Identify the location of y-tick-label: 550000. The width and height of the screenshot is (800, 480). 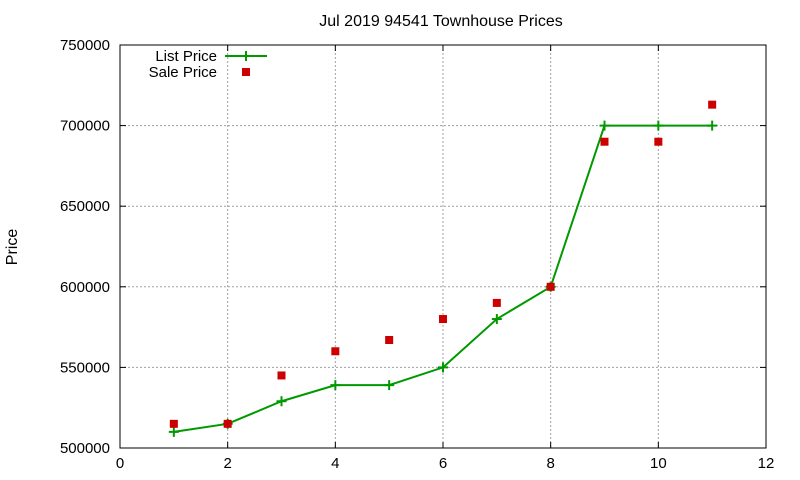
(85, 367).